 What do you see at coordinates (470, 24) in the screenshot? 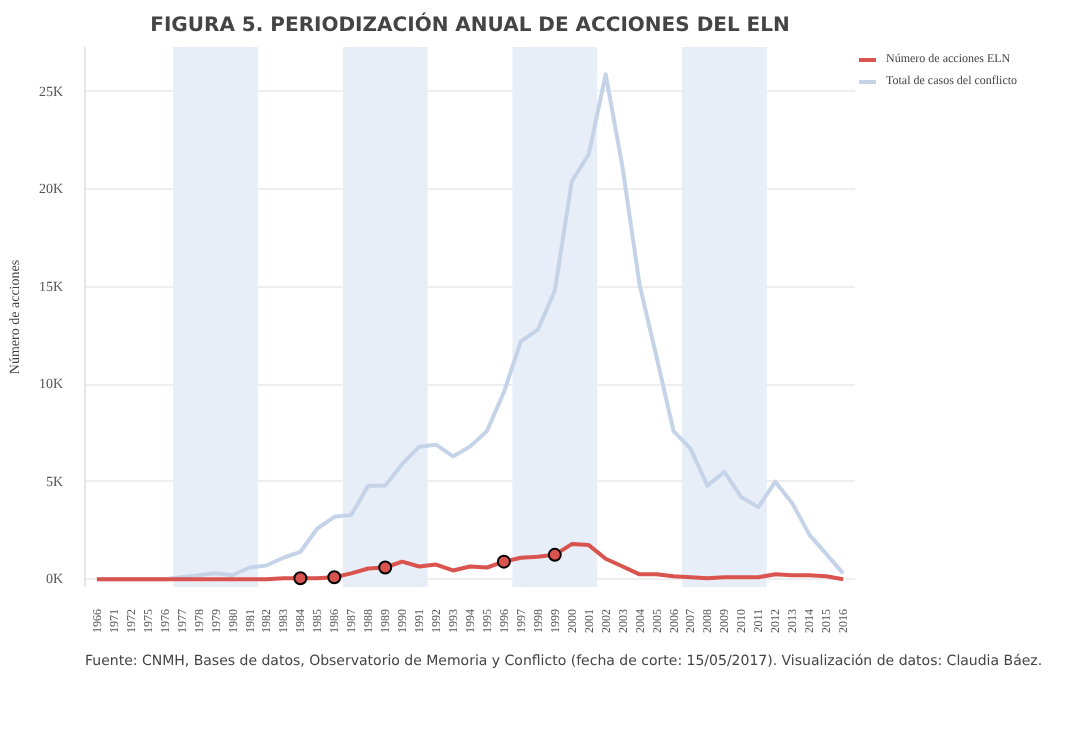
I see `chart-title: FIGURA 5. PERIODIZACIÓN ANUAL DE ACCIONES DEL ELN` at bounding box center [470, 24].